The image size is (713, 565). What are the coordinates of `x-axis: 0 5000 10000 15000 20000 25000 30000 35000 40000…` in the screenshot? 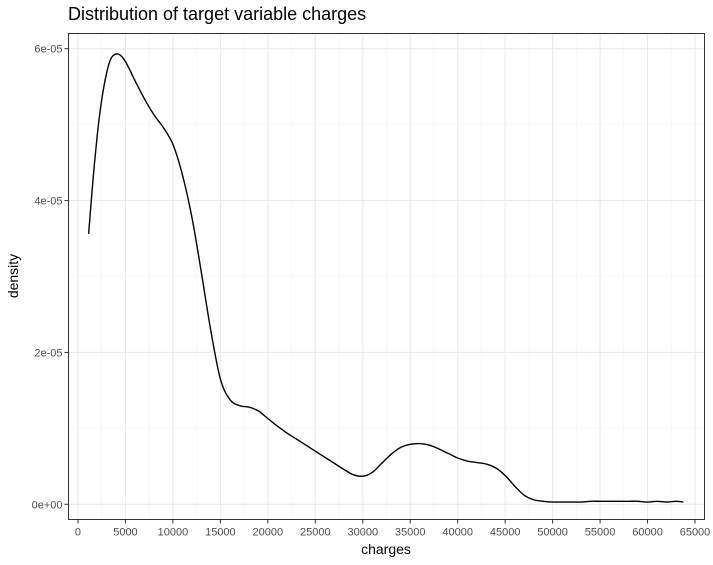 It's located at (393, 529).